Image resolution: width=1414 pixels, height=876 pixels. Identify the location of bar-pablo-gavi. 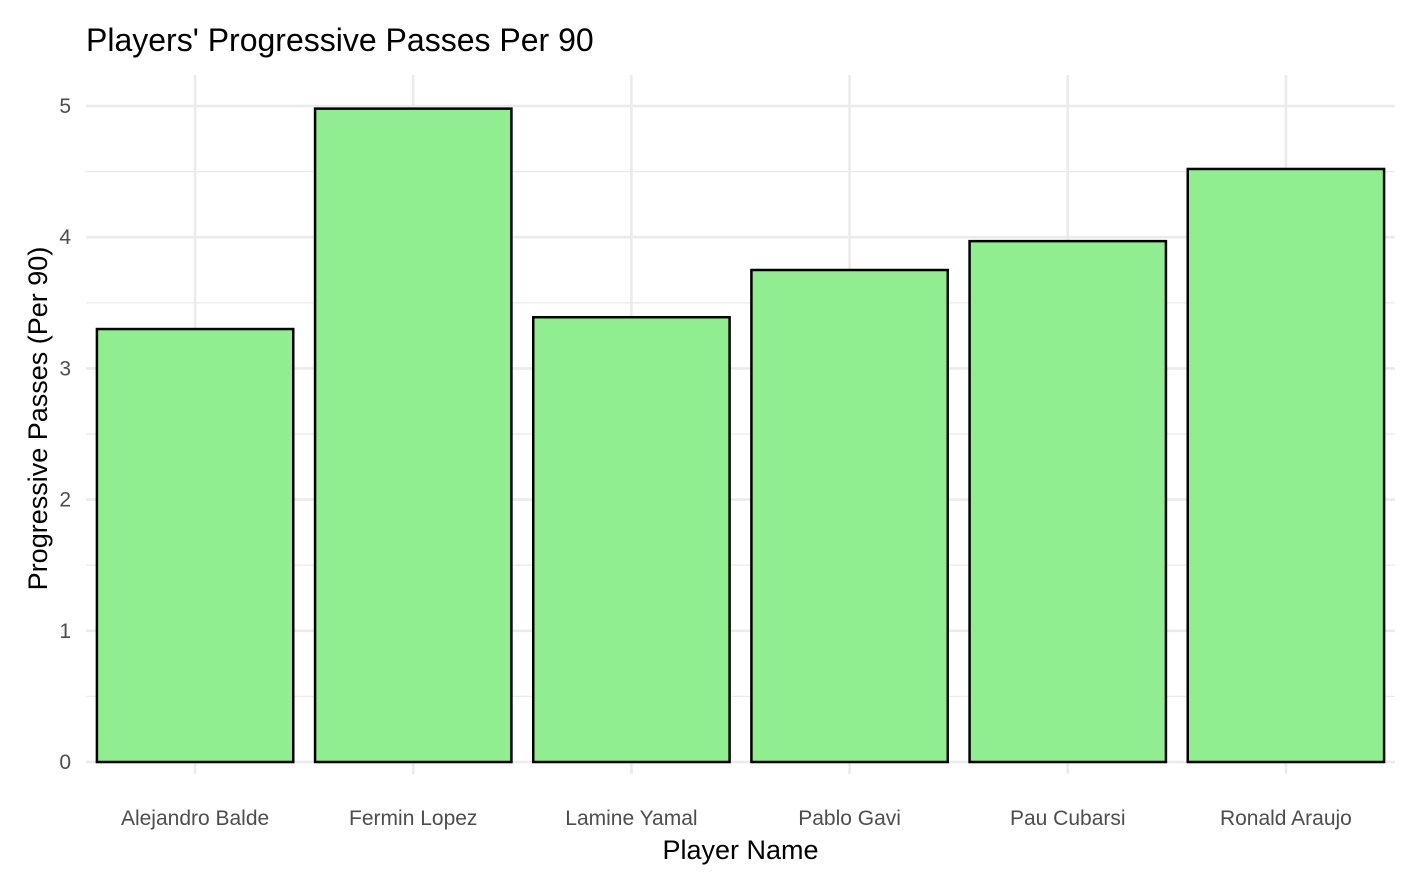
(850, 516).